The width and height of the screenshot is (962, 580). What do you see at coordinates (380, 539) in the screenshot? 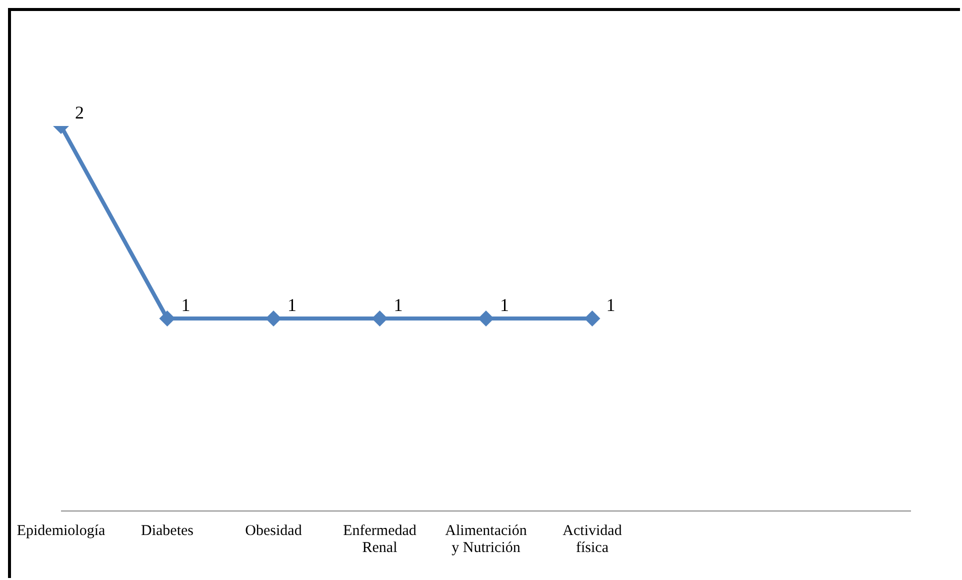
I see `x-tick-label: Enfermedad Renal` at bounding box center [380, 539].